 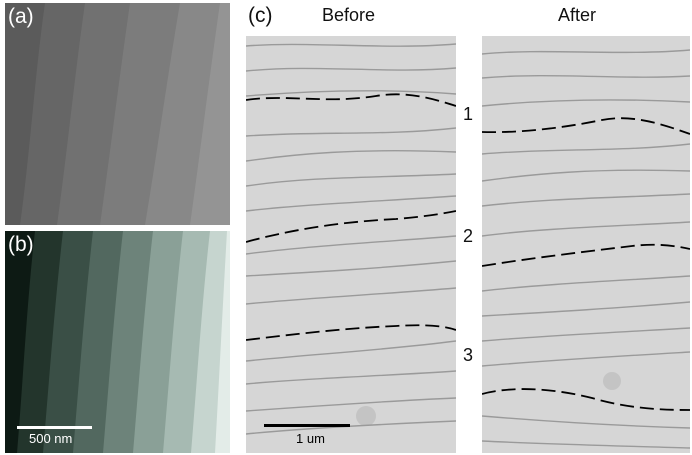 What do you see at coordinates (468, 355) in the screenshot?
I see `step-index-3: 3` at bounding box center [468, 355].